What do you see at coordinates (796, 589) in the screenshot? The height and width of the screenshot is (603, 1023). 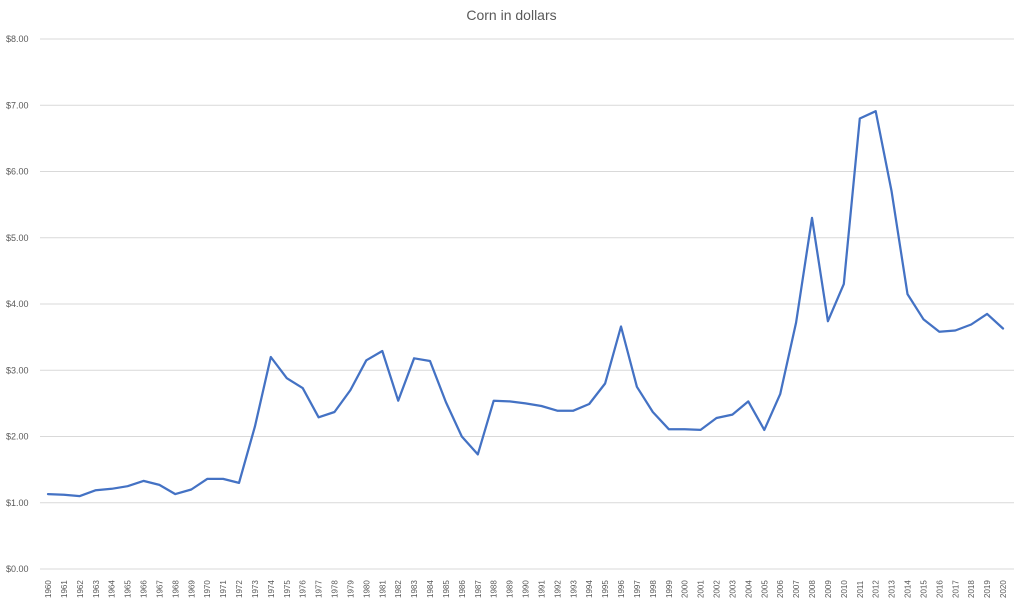 I see `x-tick-label: 2007` at bounding box center [796, 589].